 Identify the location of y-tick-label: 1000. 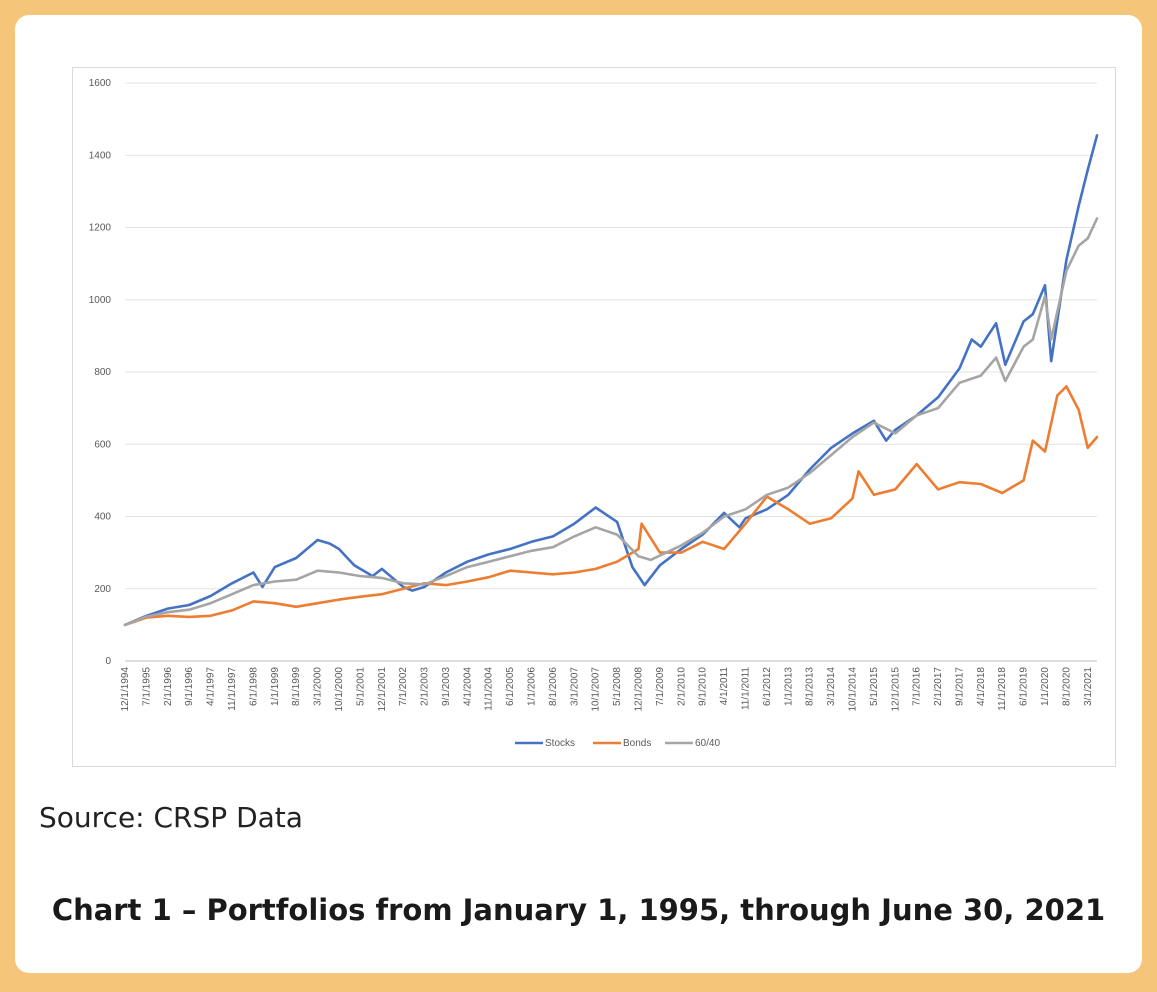
(100, 300).